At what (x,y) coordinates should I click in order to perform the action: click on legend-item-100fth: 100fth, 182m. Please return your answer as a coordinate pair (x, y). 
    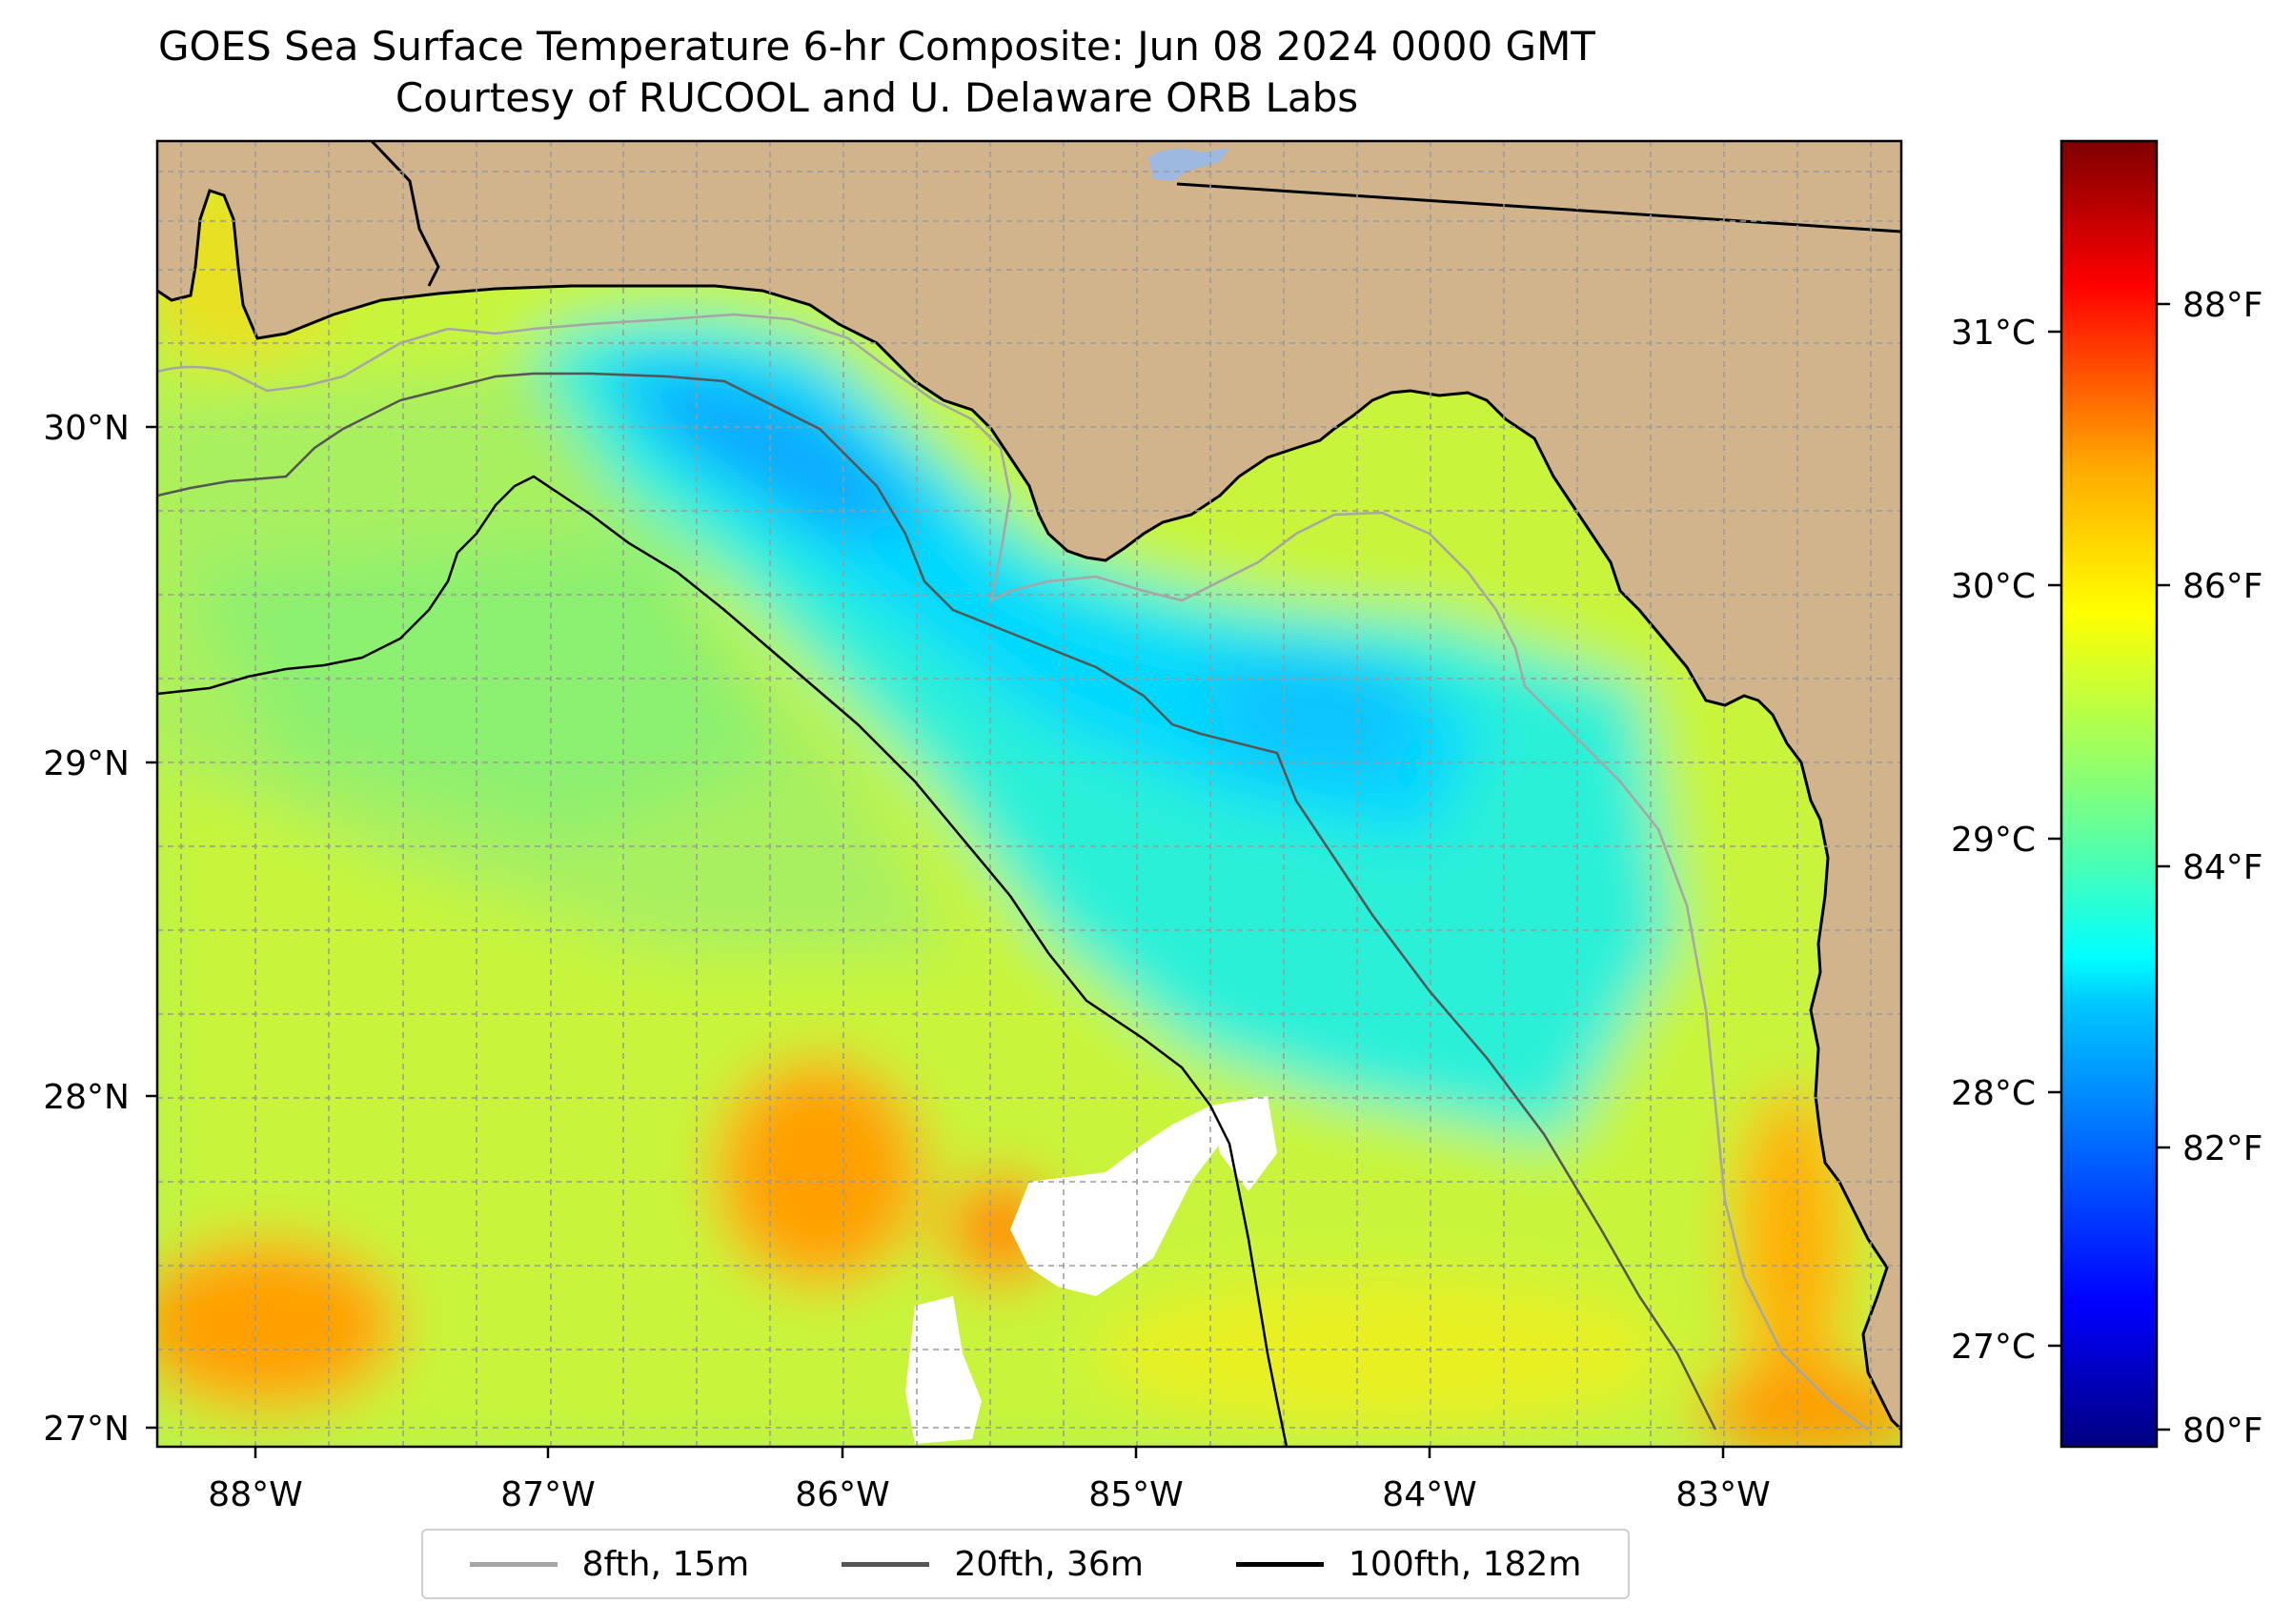
    Looking at the image, I should click on (1409, 1564).